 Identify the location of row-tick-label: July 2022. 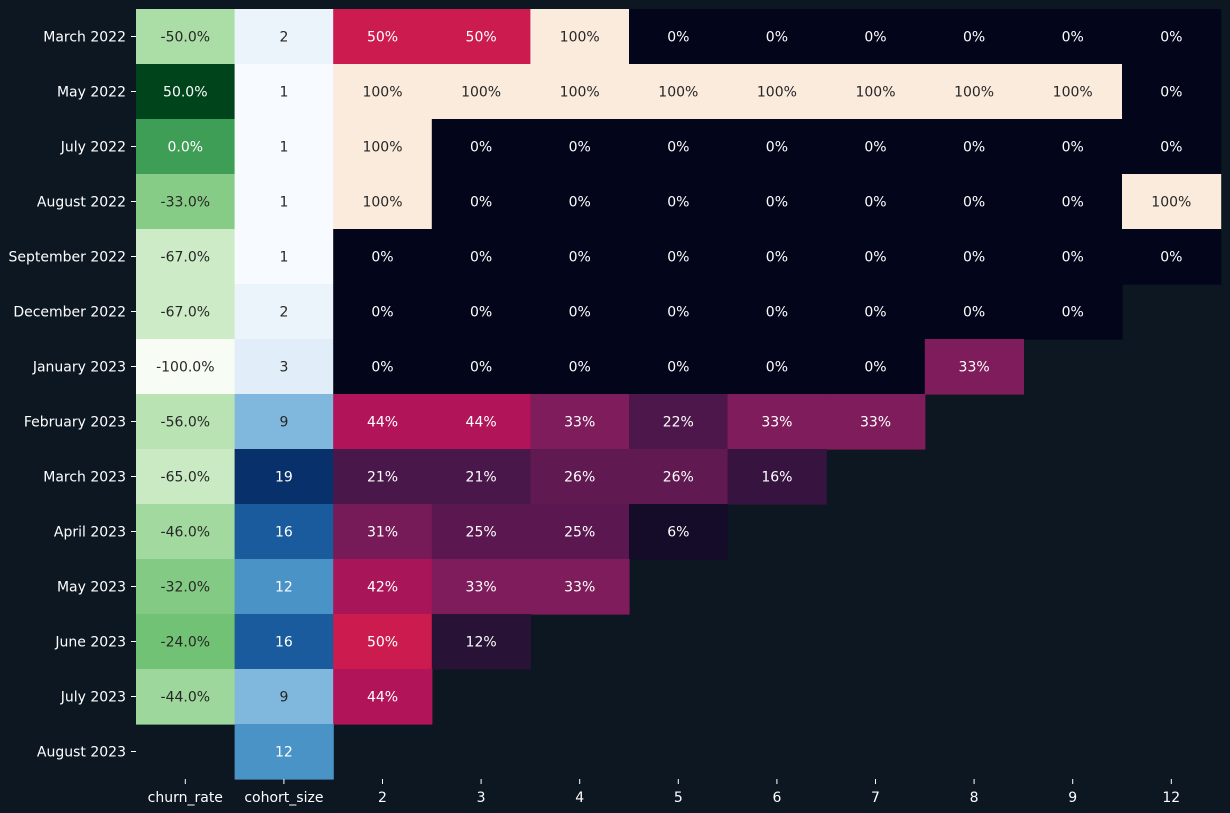
(93, 148).